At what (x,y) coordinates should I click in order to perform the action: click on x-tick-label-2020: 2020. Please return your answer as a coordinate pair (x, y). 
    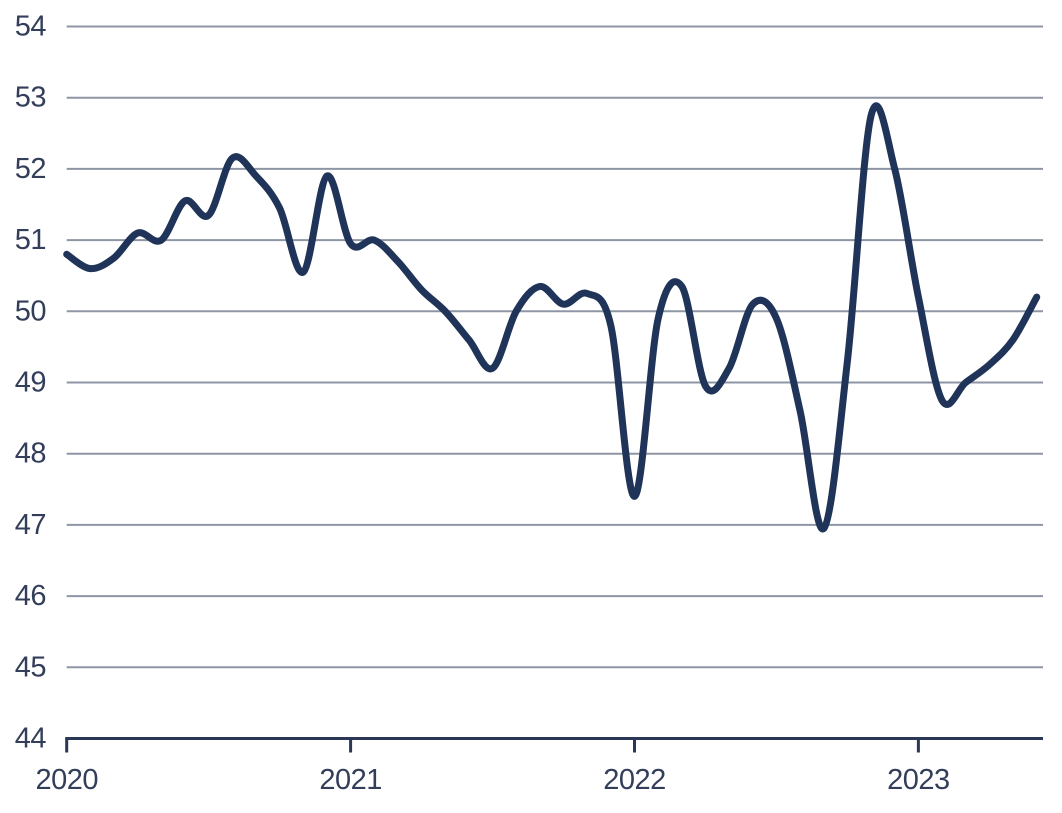
    Looking at the image, I should click on (66, 780).